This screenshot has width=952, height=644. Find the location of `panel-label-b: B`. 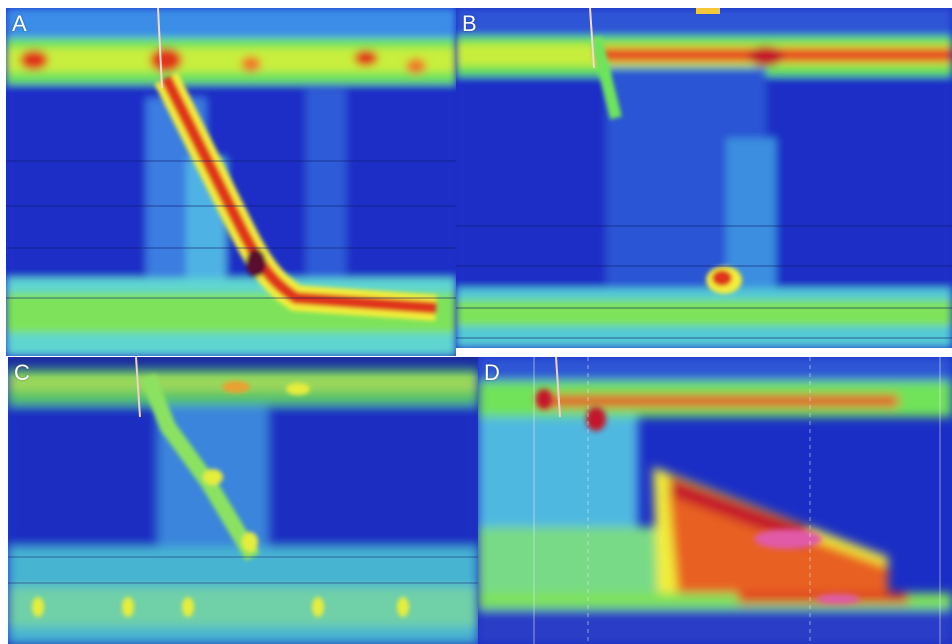

panel-label-b: B is located at coordinates (469, 23).